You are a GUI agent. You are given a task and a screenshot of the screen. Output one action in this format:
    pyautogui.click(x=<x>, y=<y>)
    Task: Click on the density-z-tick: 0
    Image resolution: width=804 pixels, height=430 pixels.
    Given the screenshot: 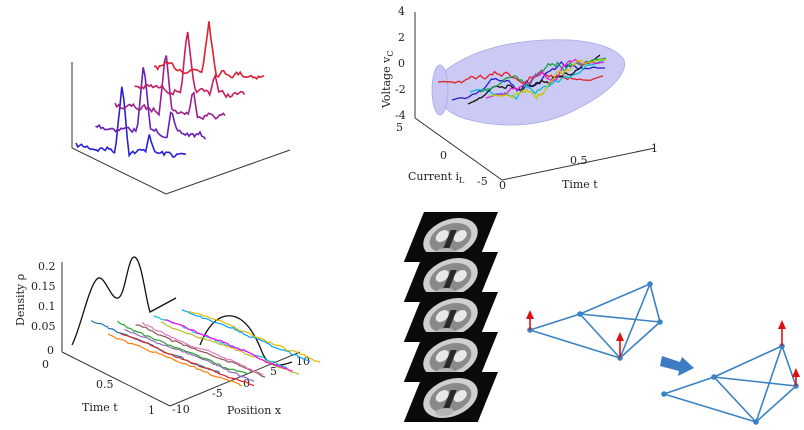 What is the action you would take?
    pyautogui.click(x=50, y=350)
    